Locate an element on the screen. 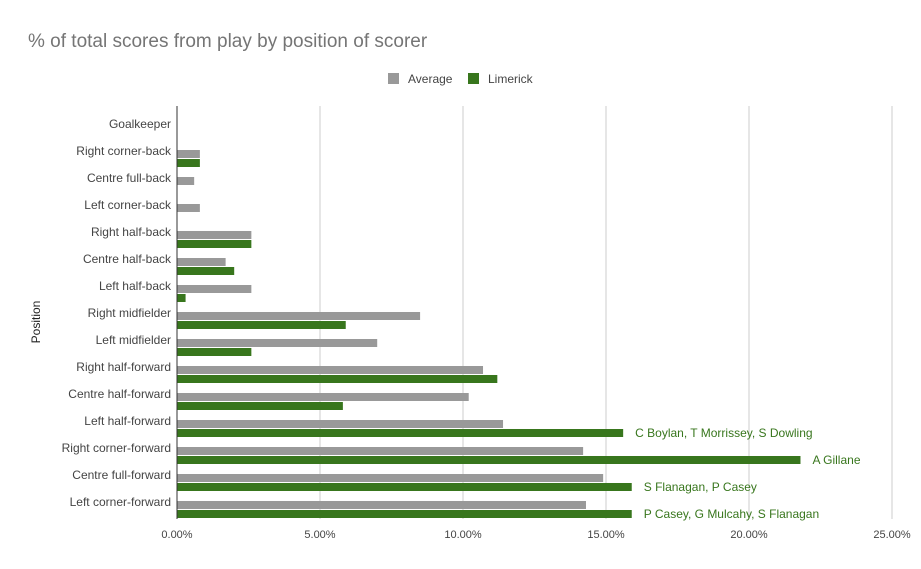  category-label: Right half-forward is located at coordinates (123, 367).